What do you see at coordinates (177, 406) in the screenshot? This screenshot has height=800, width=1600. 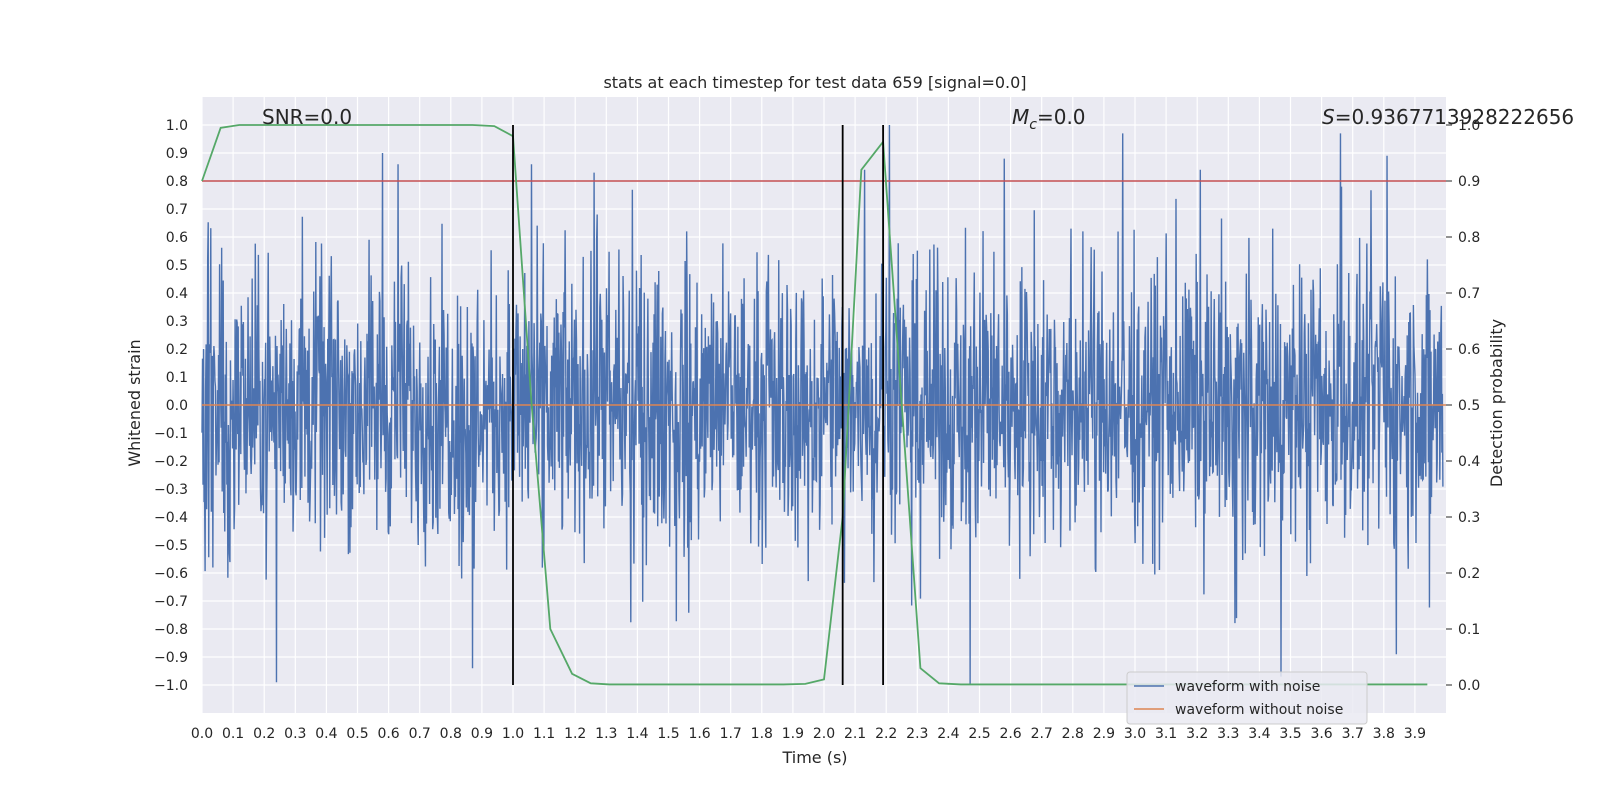 I see `left-y-tick-label: 0.0` at bounding box center [177, 406].